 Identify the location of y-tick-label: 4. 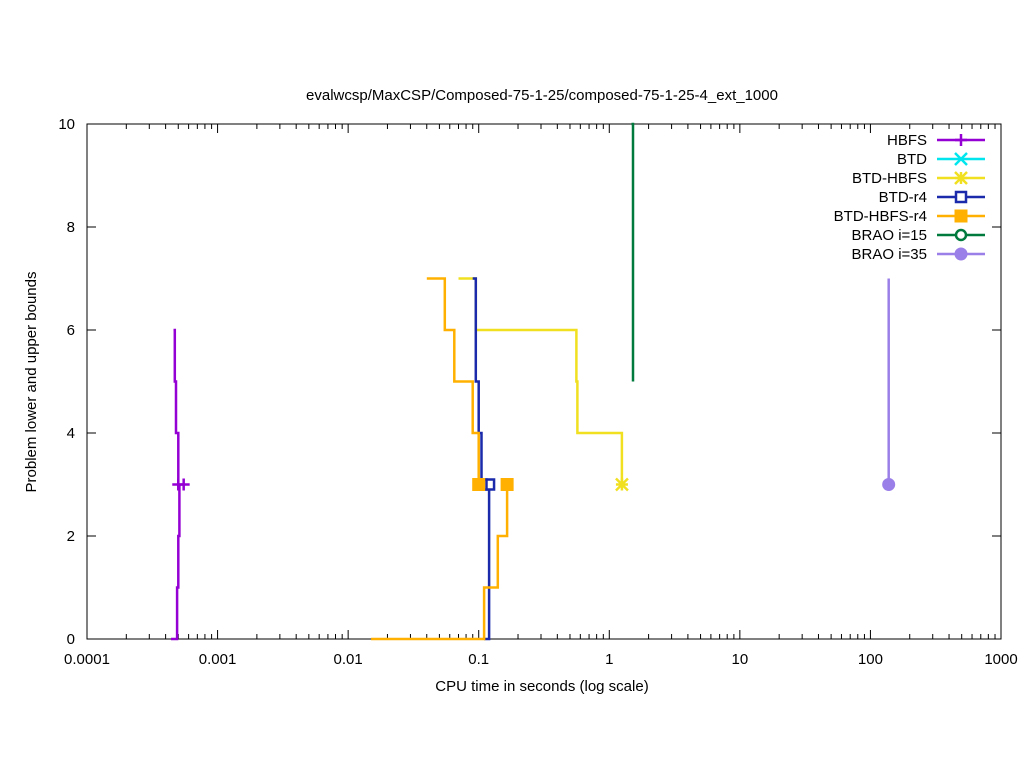
(71, 433).